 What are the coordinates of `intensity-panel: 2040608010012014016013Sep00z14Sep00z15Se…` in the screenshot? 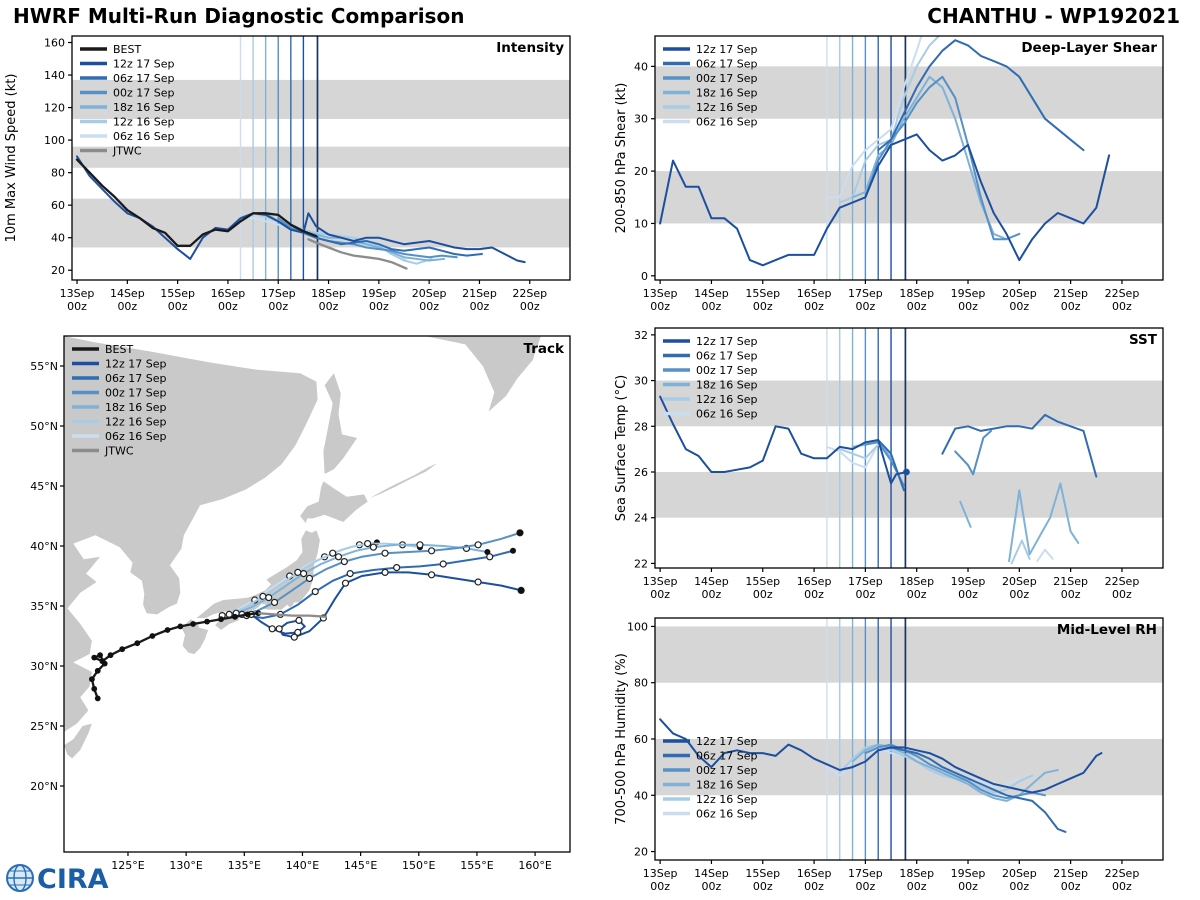 It's located at (287, 174).